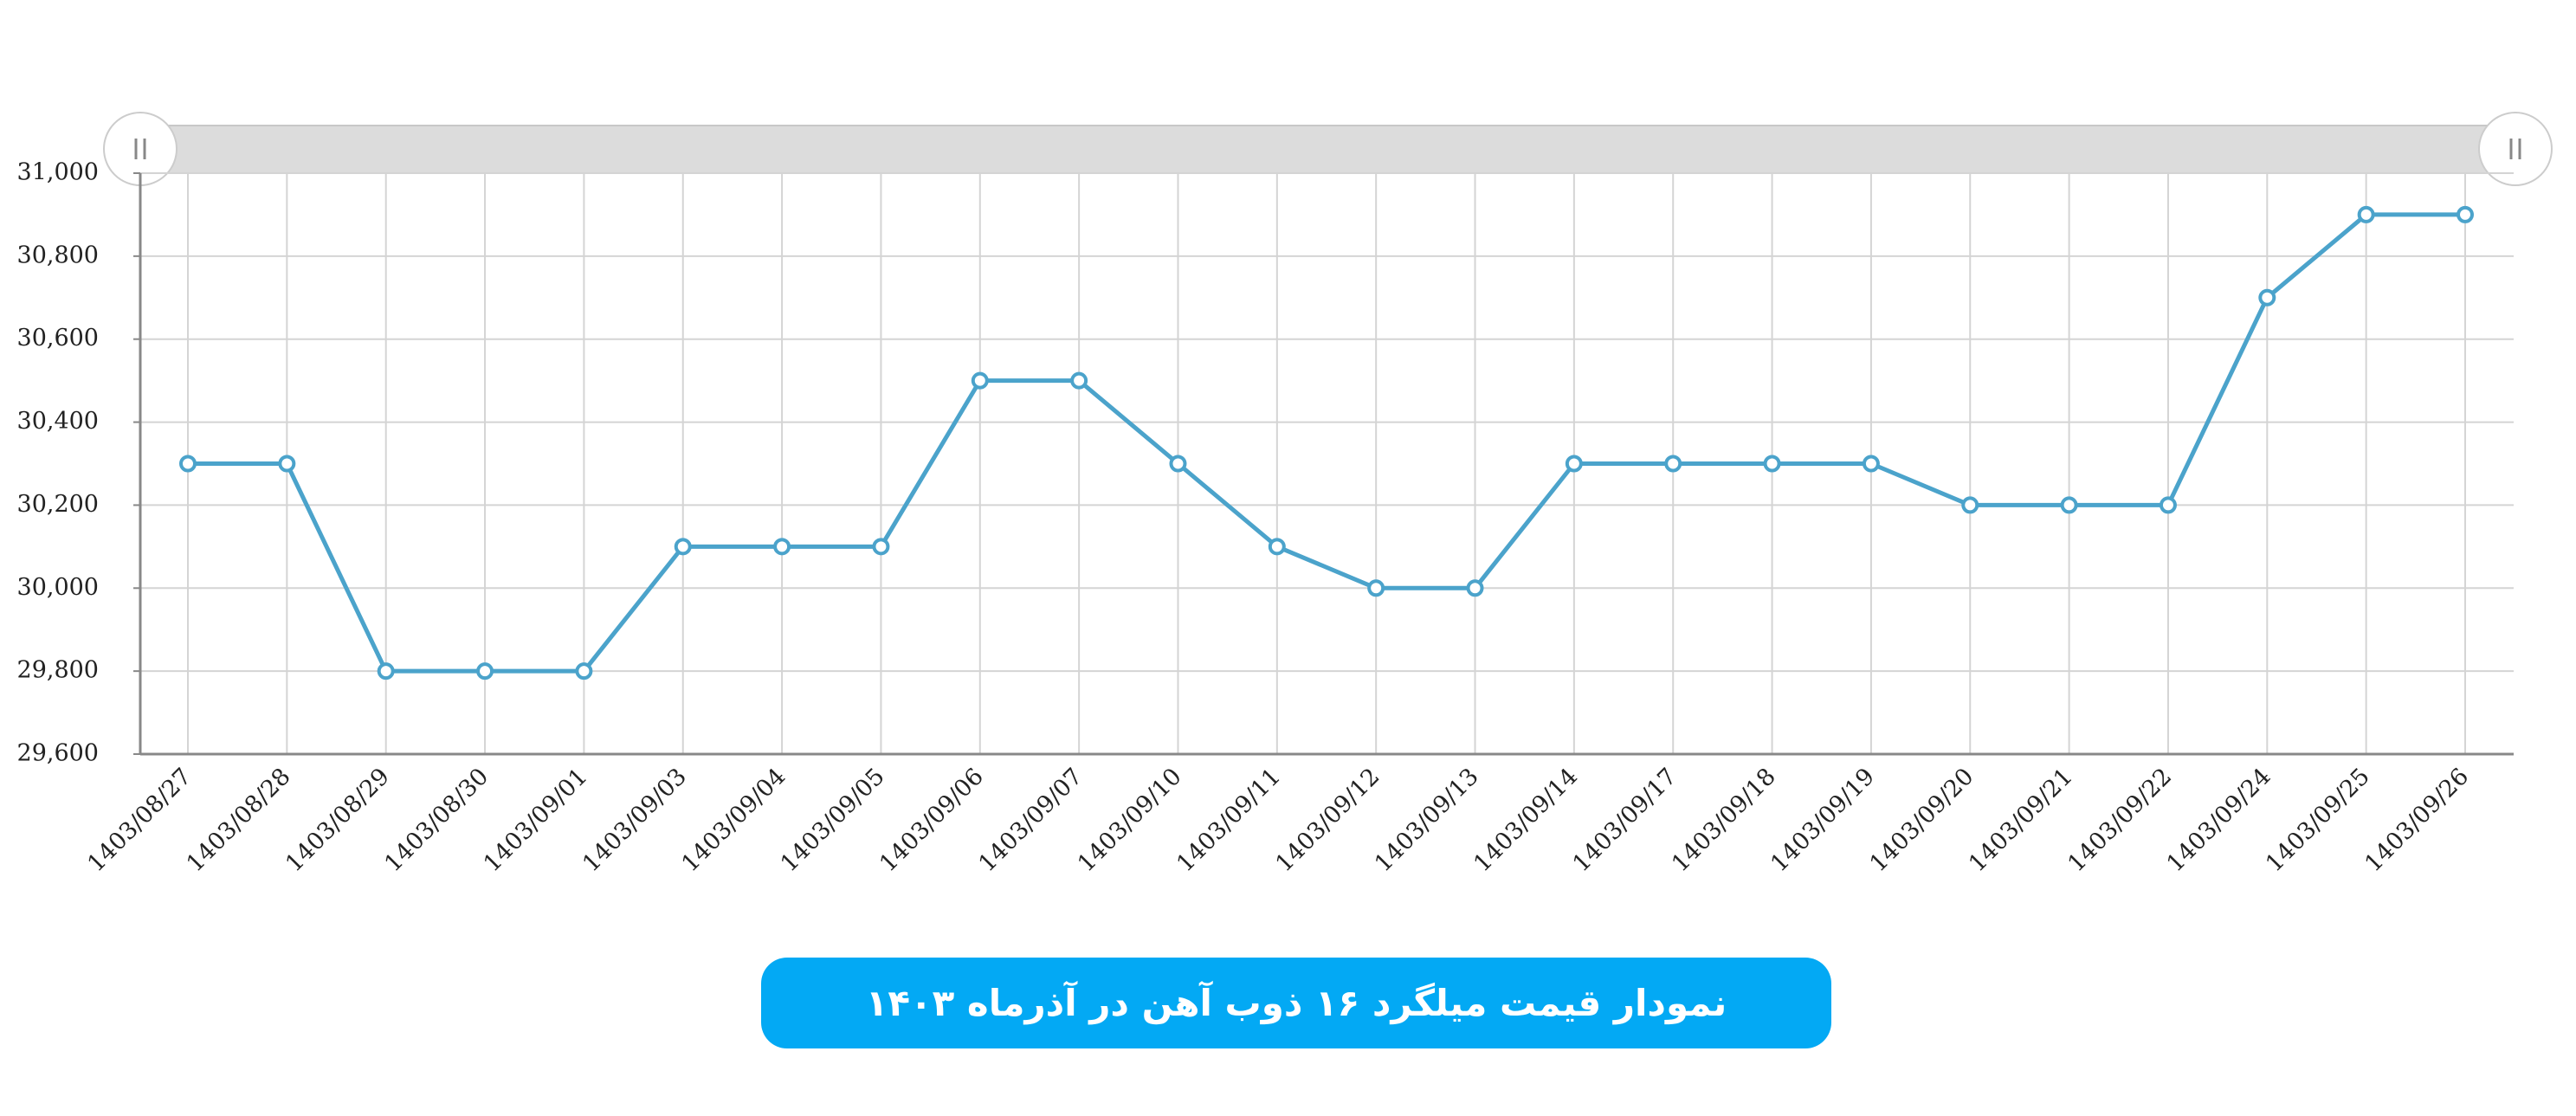  I want to click on x-tick-label: 1403/09/04, so click(733, 820).